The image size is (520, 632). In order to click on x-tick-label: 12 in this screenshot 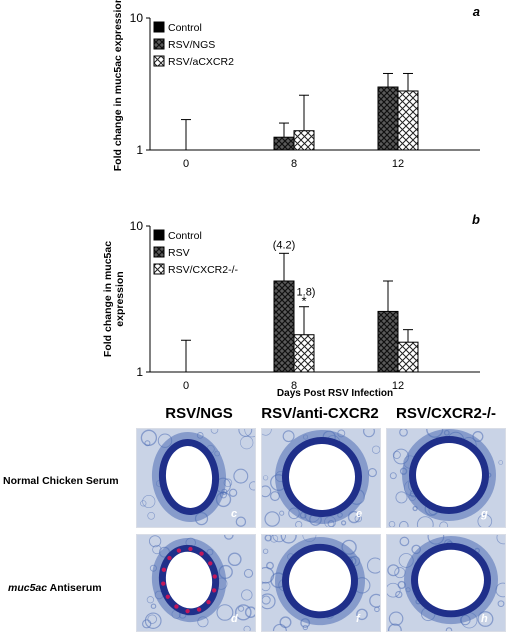, I will do `click(398, 164)`.